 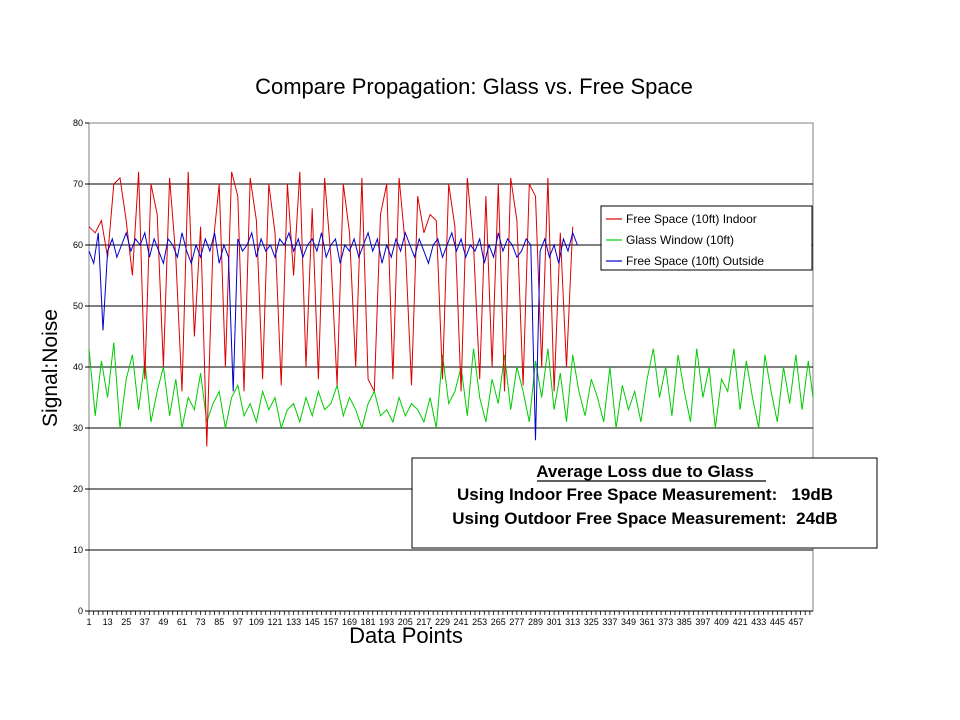 What do you see at coordinates (680, 240) in the screenshot?
I see `legend-label-glass: Glass Window (10ft)` at bounding box center [680, 240].